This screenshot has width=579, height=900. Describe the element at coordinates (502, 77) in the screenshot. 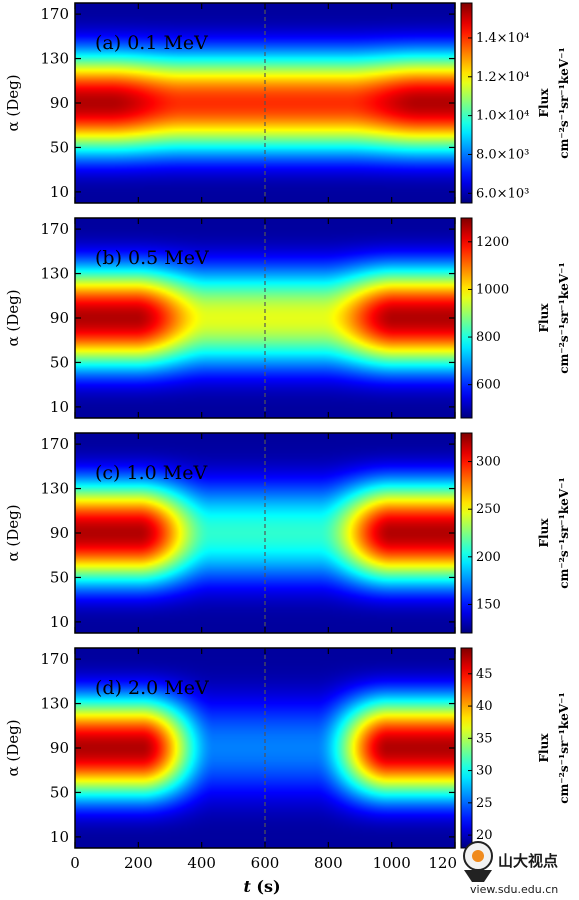

I see `colorbar-tick-label: 1.2×10⁴` at that location.